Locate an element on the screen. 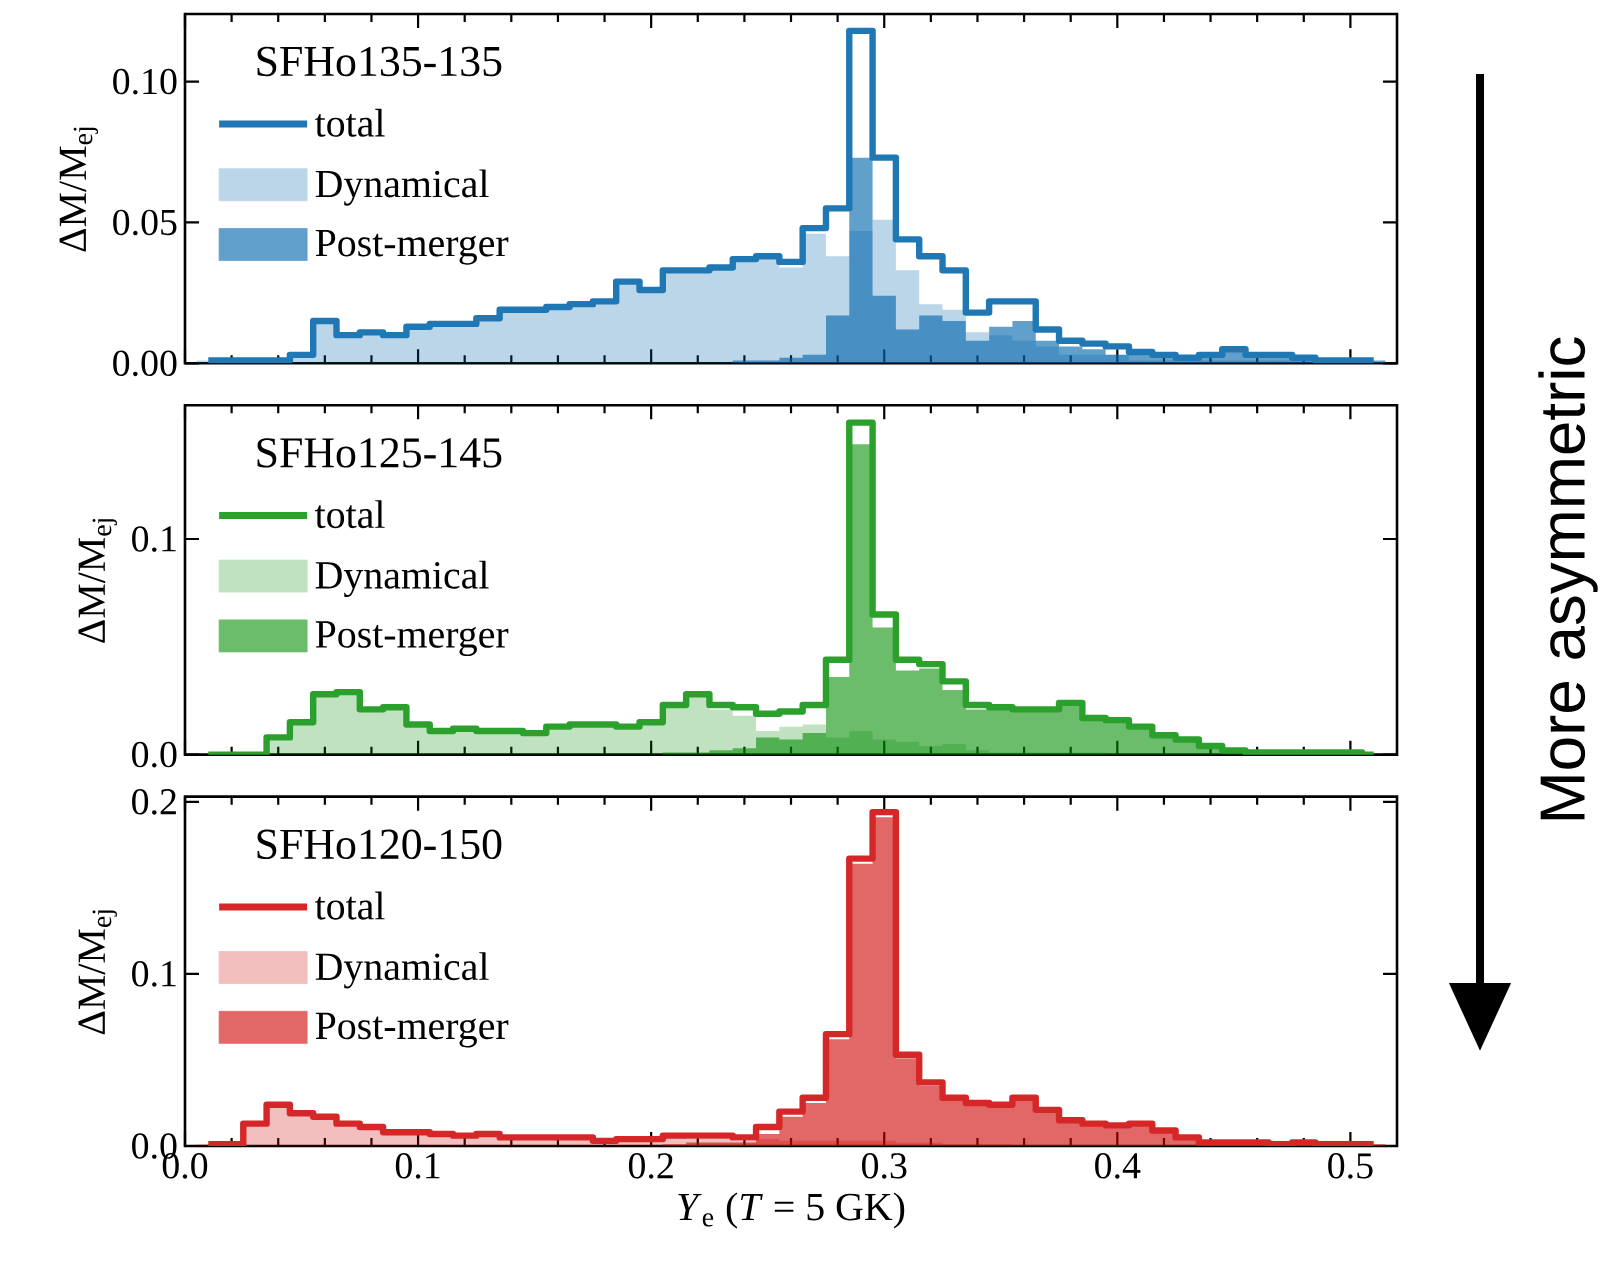 The width and height of the screenshot is (1613, 1269). legend-title: SFHo120-150 is located at coordinates (379, 844).